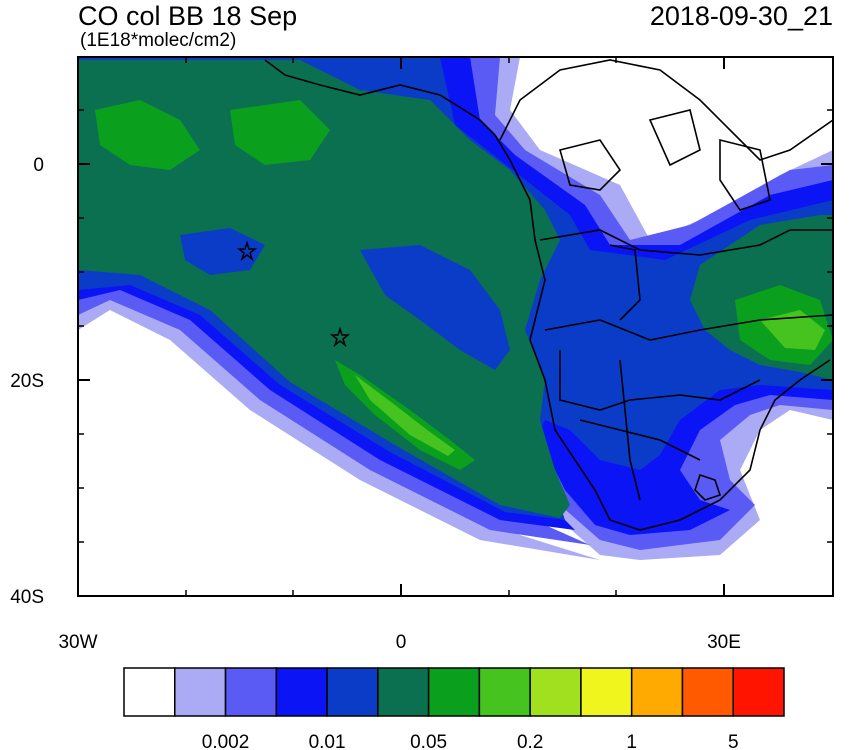  What do you see at coordinates (470, 741) in the screenshot?
I see `colorbar-labels: 0.002 0.01 0.05 0.2 1 5` at bounding box center [470, 741].